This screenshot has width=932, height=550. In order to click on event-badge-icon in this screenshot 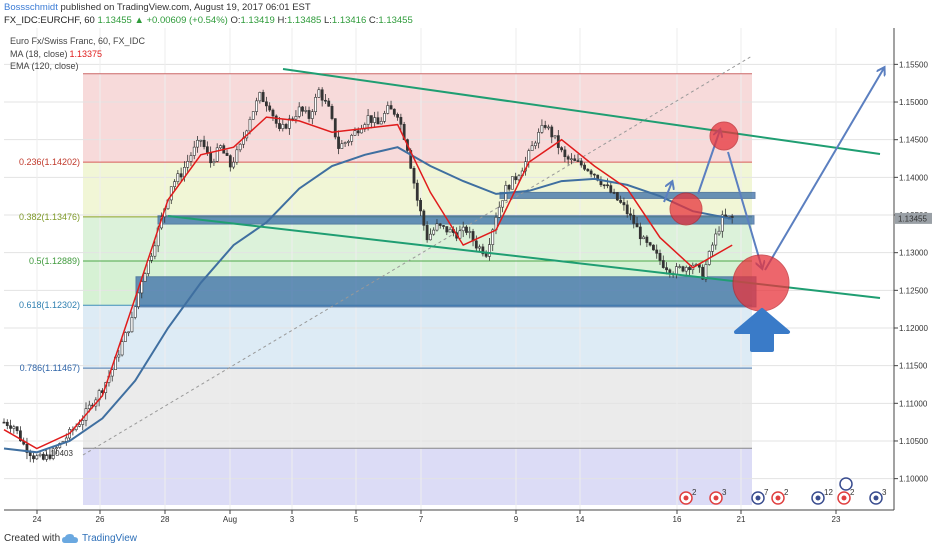, I will do `click(846, 484)`.